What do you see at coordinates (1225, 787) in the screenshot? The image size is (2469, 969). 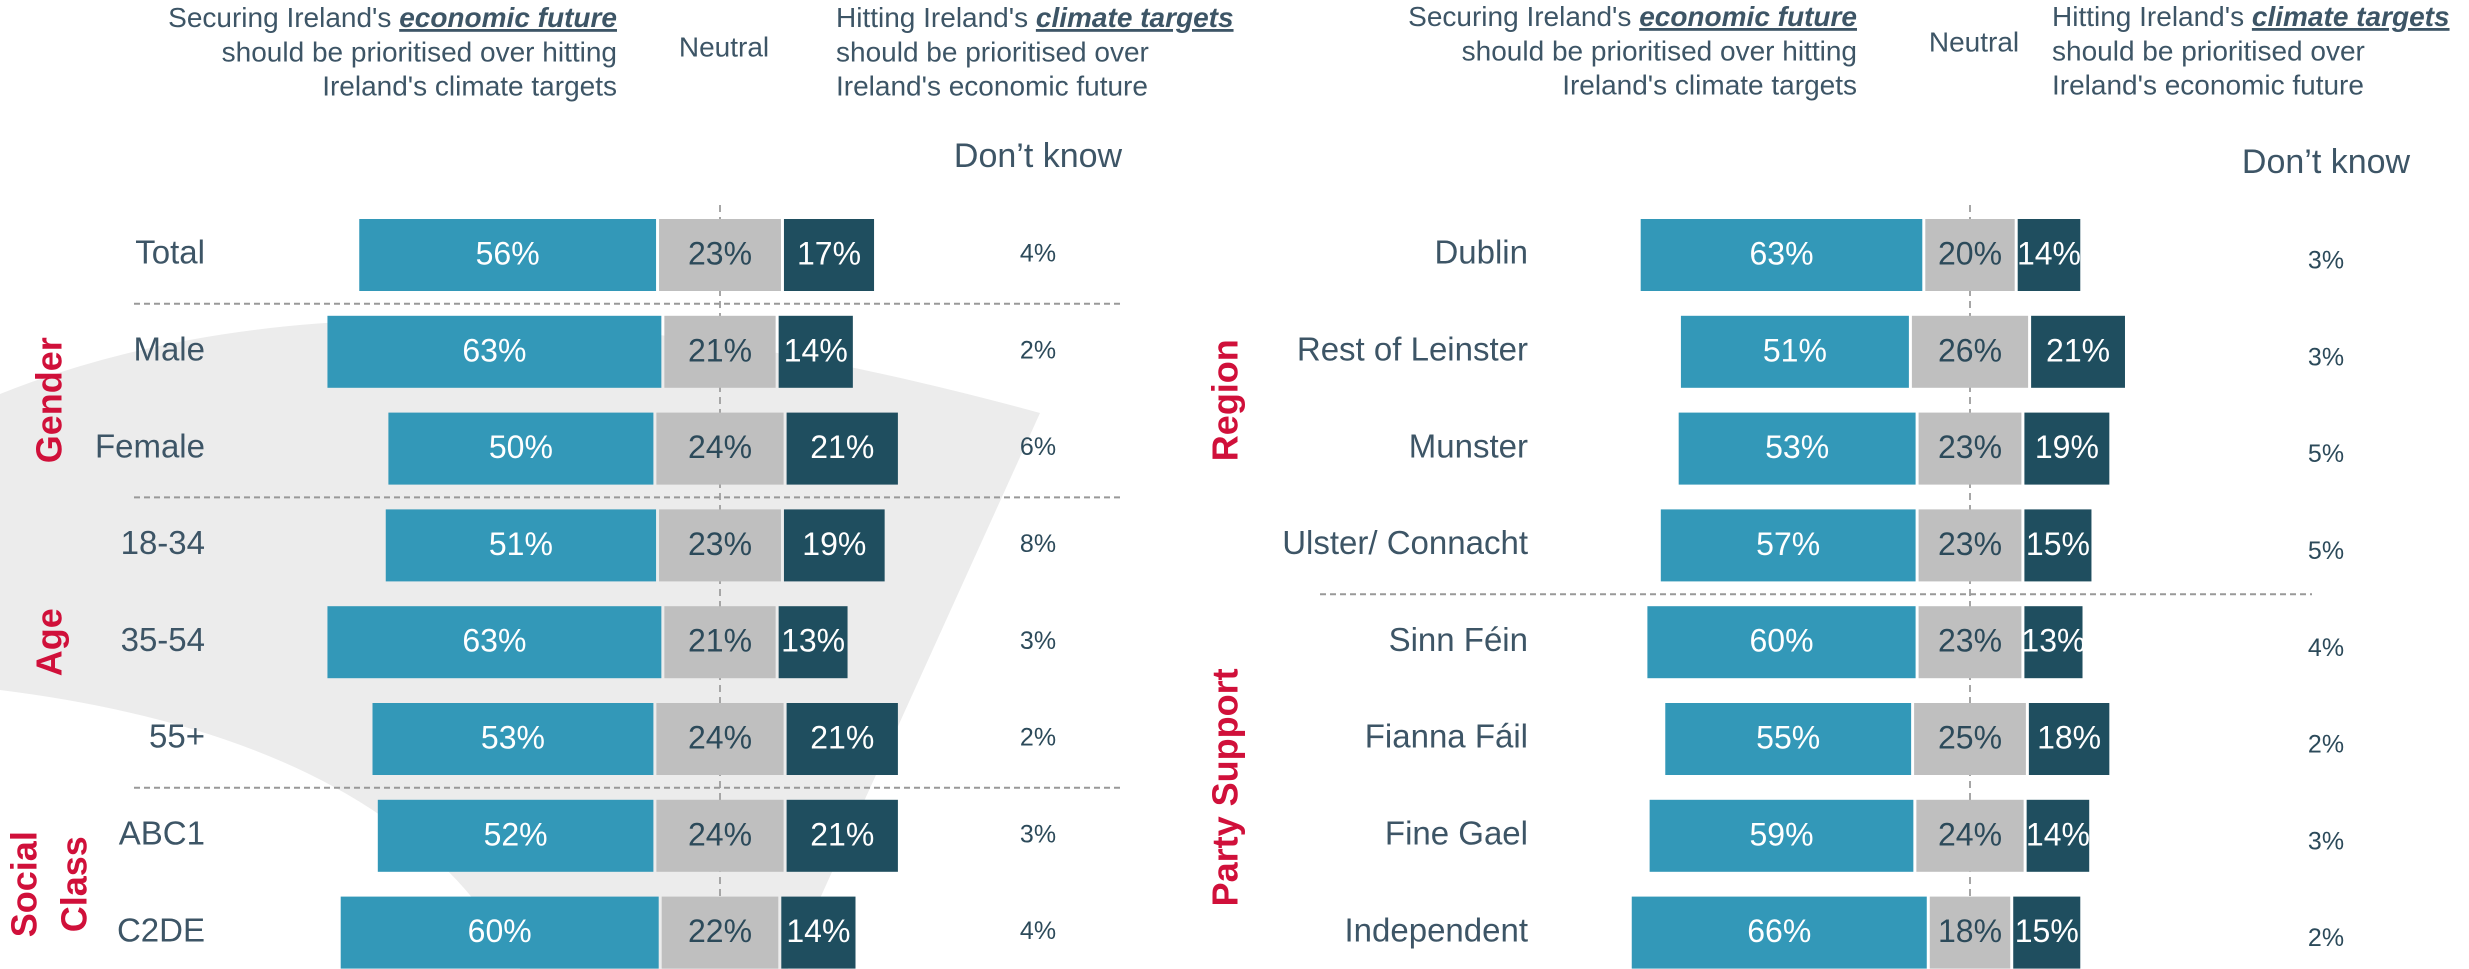 I see `group-label: Party Support` at bounding box center [1225, 787].